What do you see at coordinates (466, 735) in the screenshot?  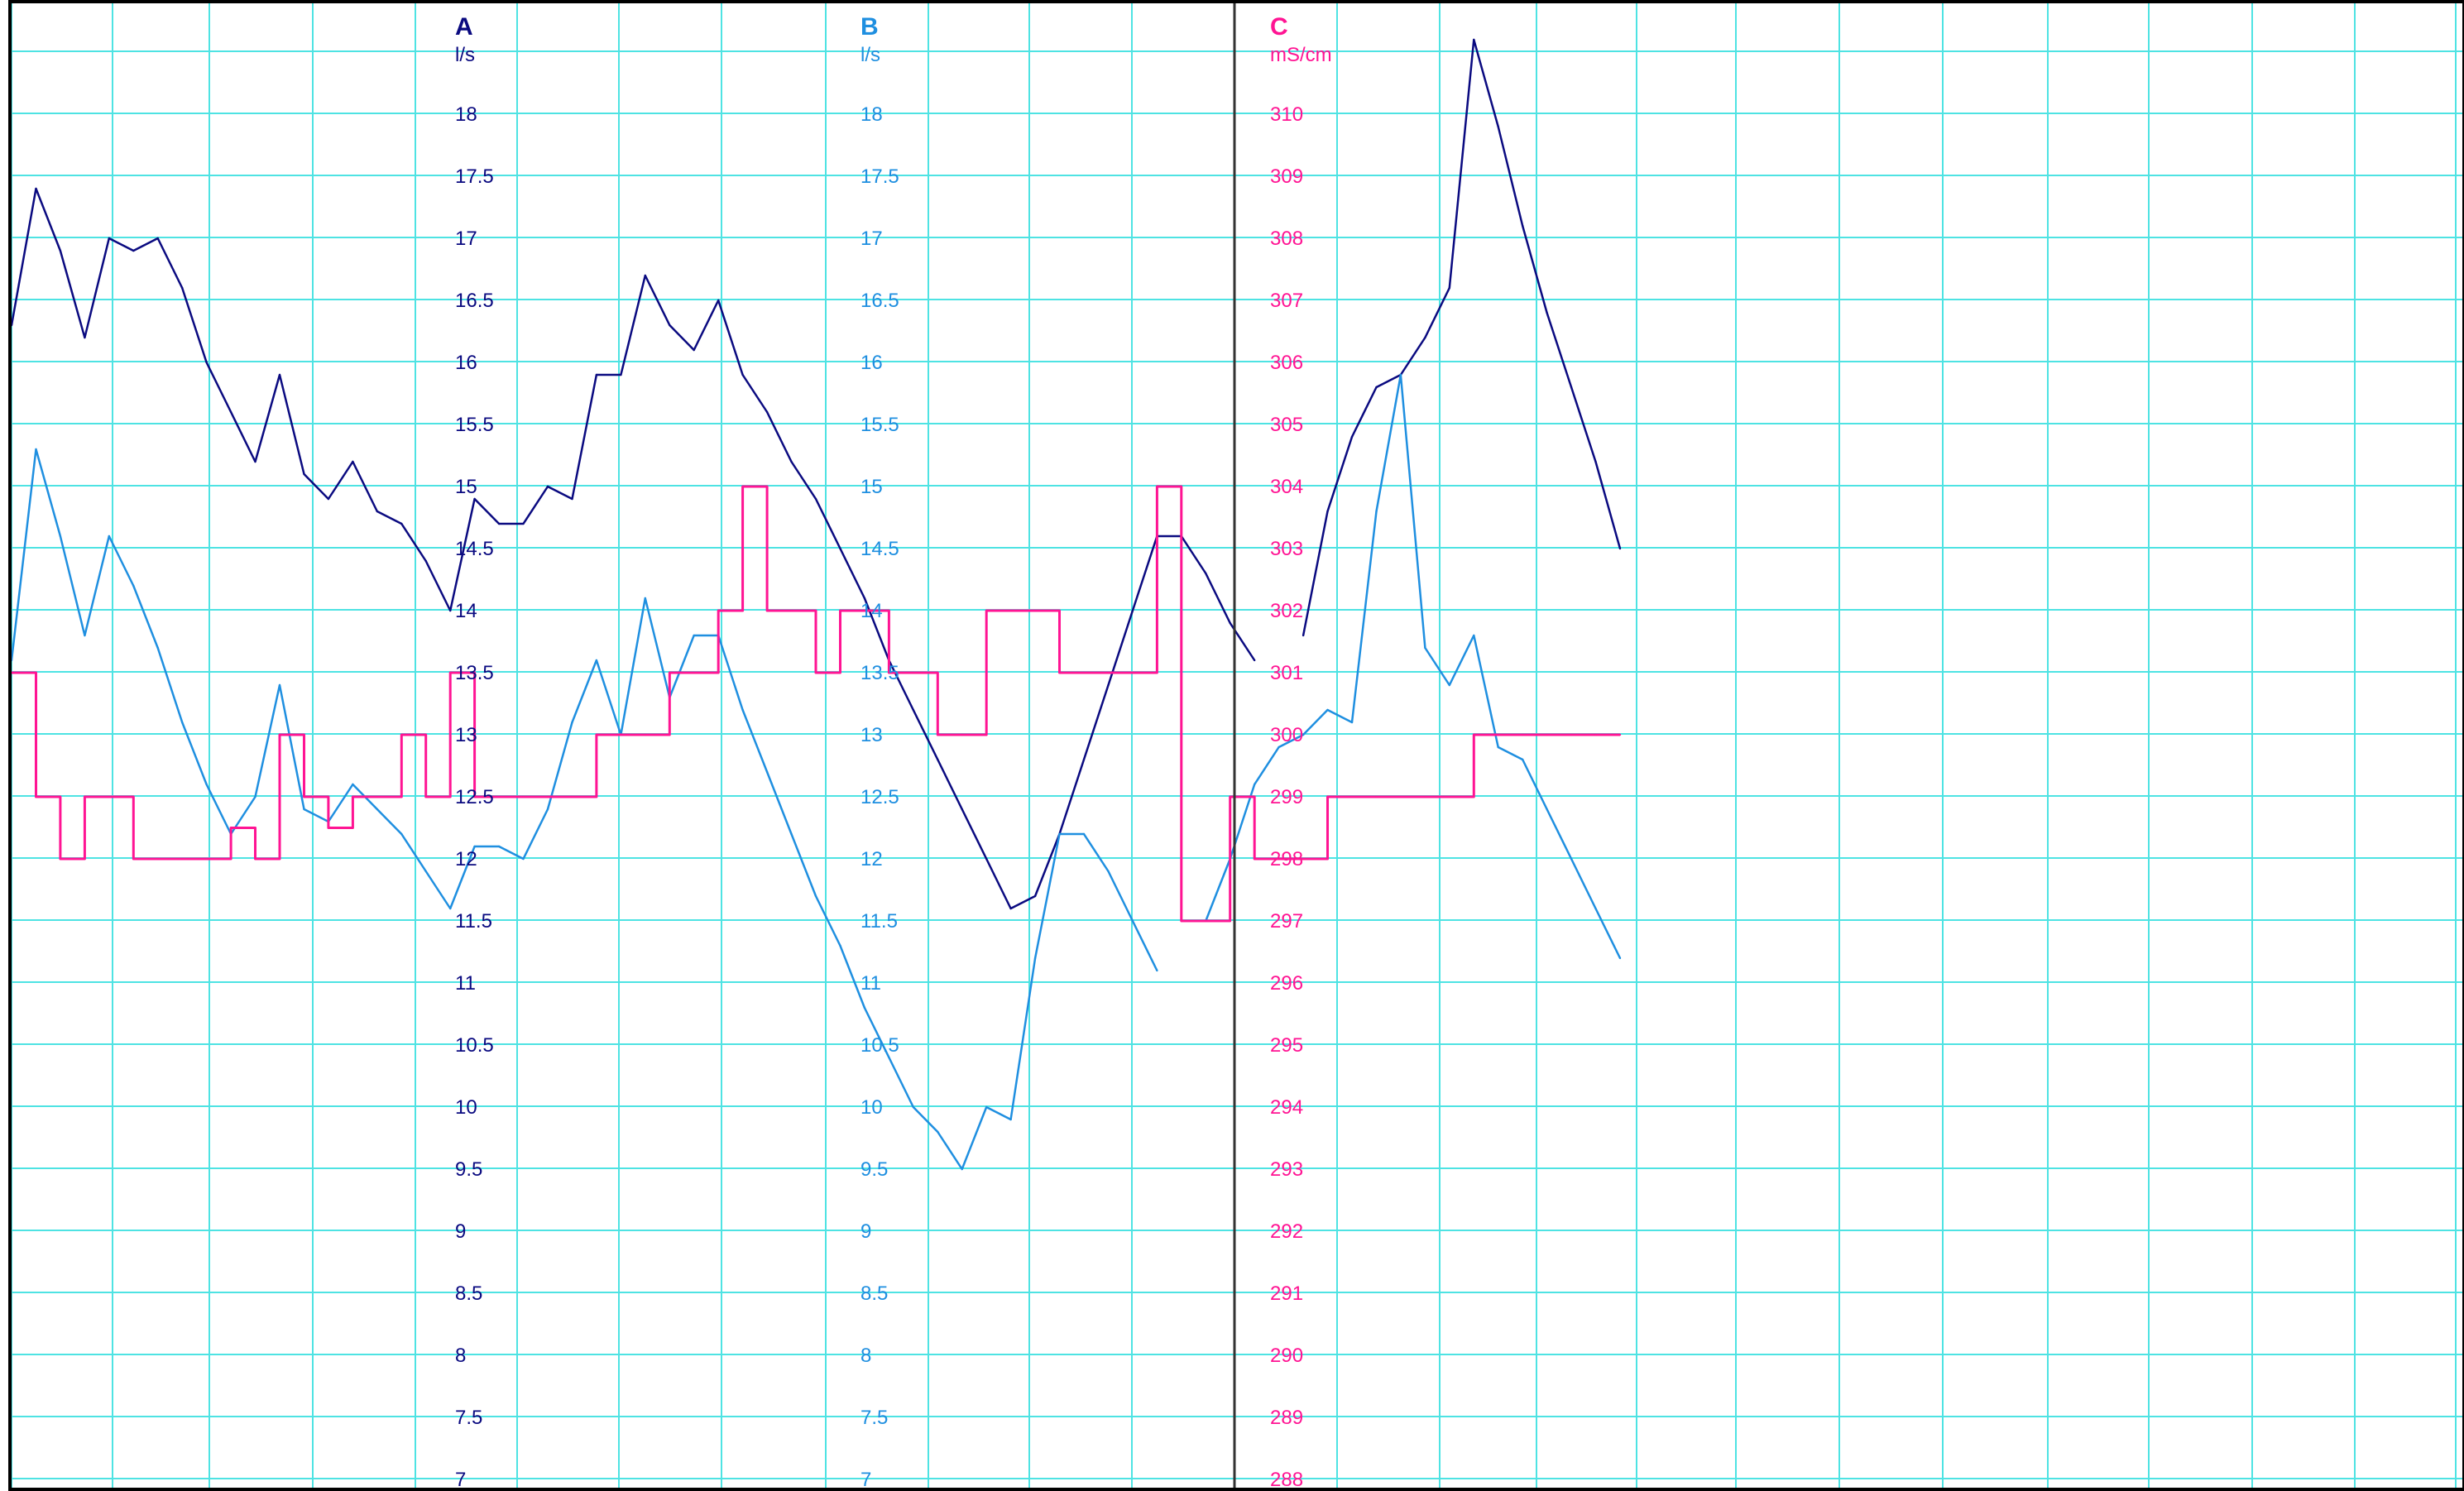 I see `tick-label-A: 13` at bounding box center [466, 735].